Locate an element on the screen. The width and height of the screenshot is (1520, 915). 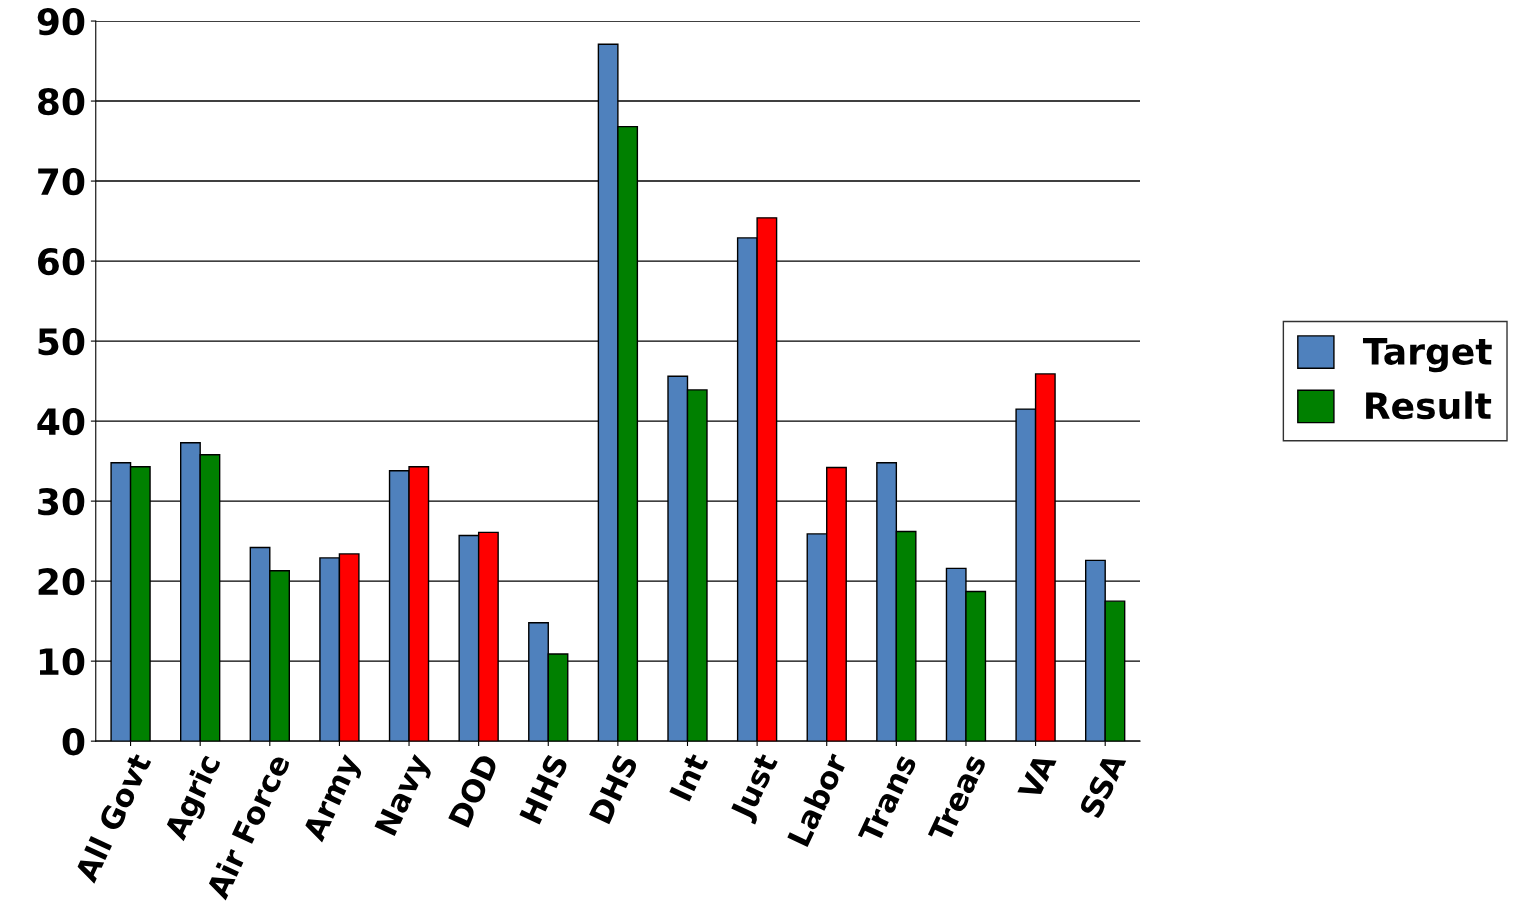
x-tick-label: HHS is located at coordinates (544, 789).